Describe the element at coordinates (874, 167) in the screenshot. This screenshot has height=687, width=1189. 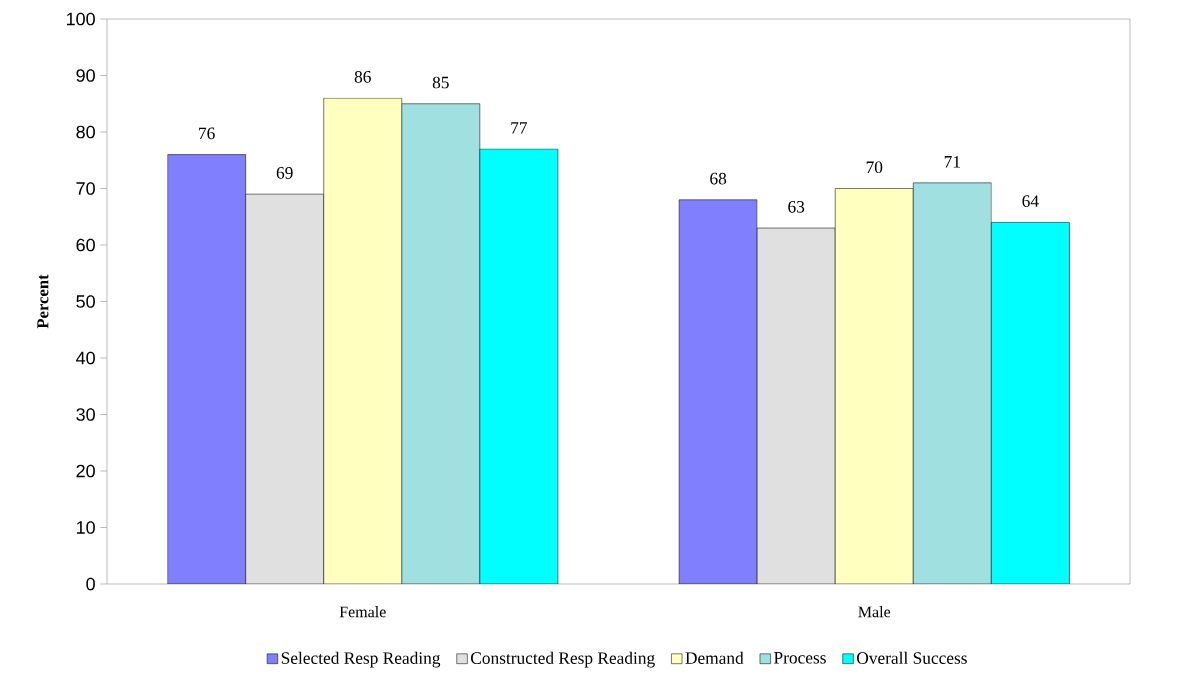
I see `data-label: 70` at that location.